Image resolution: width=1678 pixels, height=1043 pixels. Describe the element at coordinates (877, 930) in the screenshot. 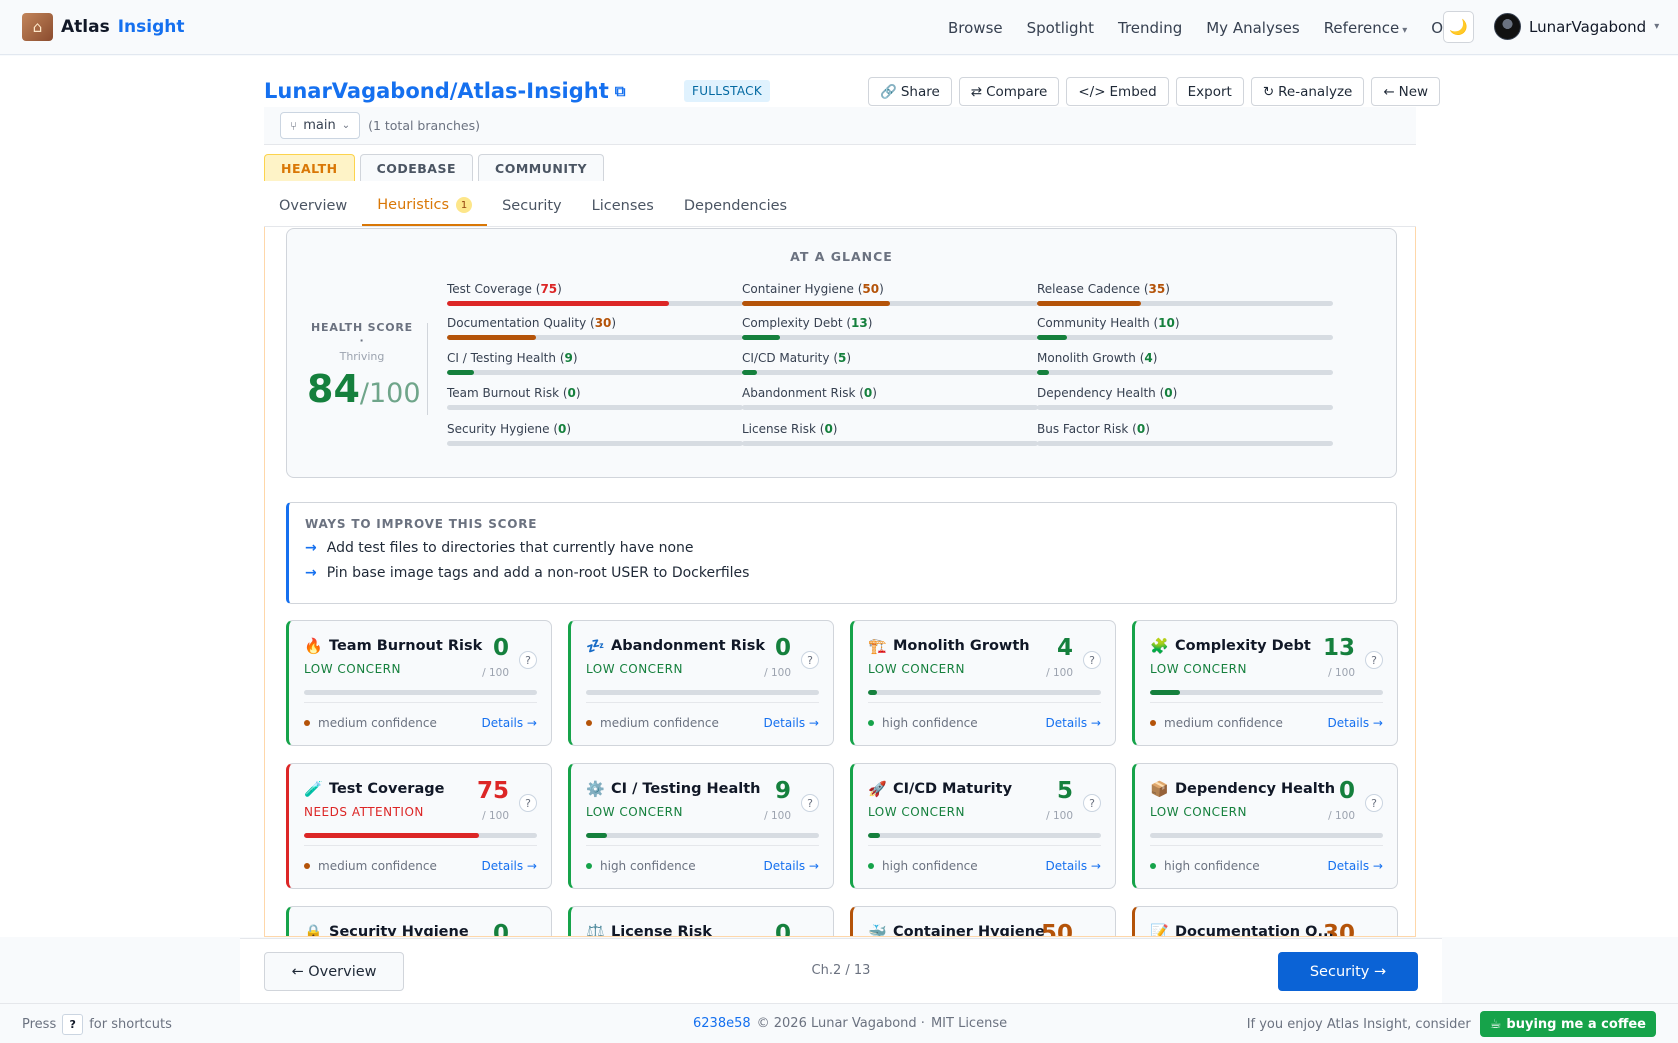

I see `whale-icon: 🐳` at that location.